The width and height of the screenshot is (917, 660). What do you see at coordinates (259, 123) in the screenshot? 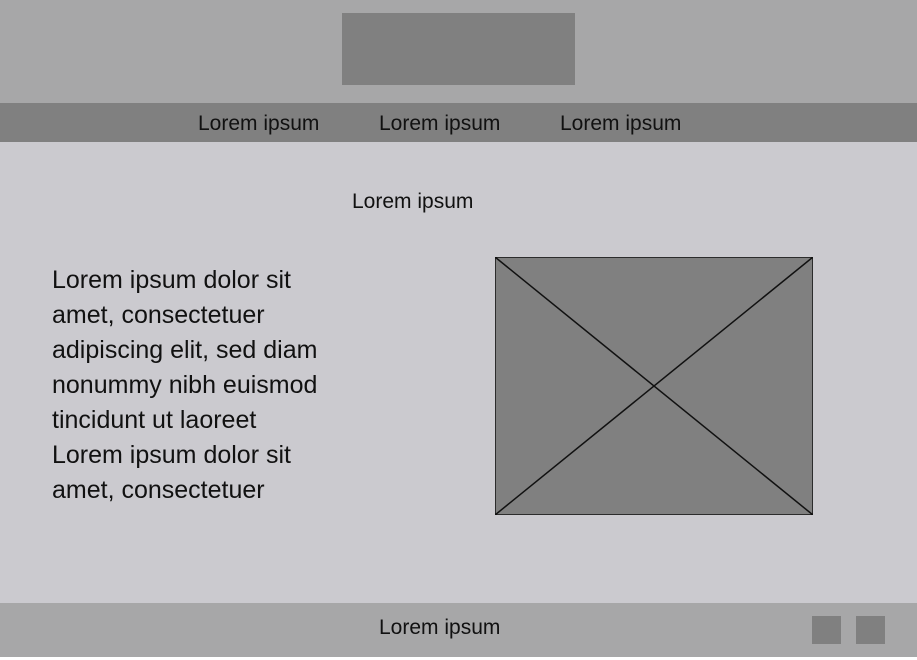
I see `nav-item-1: Lorem ipsum` at bounding box center [259, 123].